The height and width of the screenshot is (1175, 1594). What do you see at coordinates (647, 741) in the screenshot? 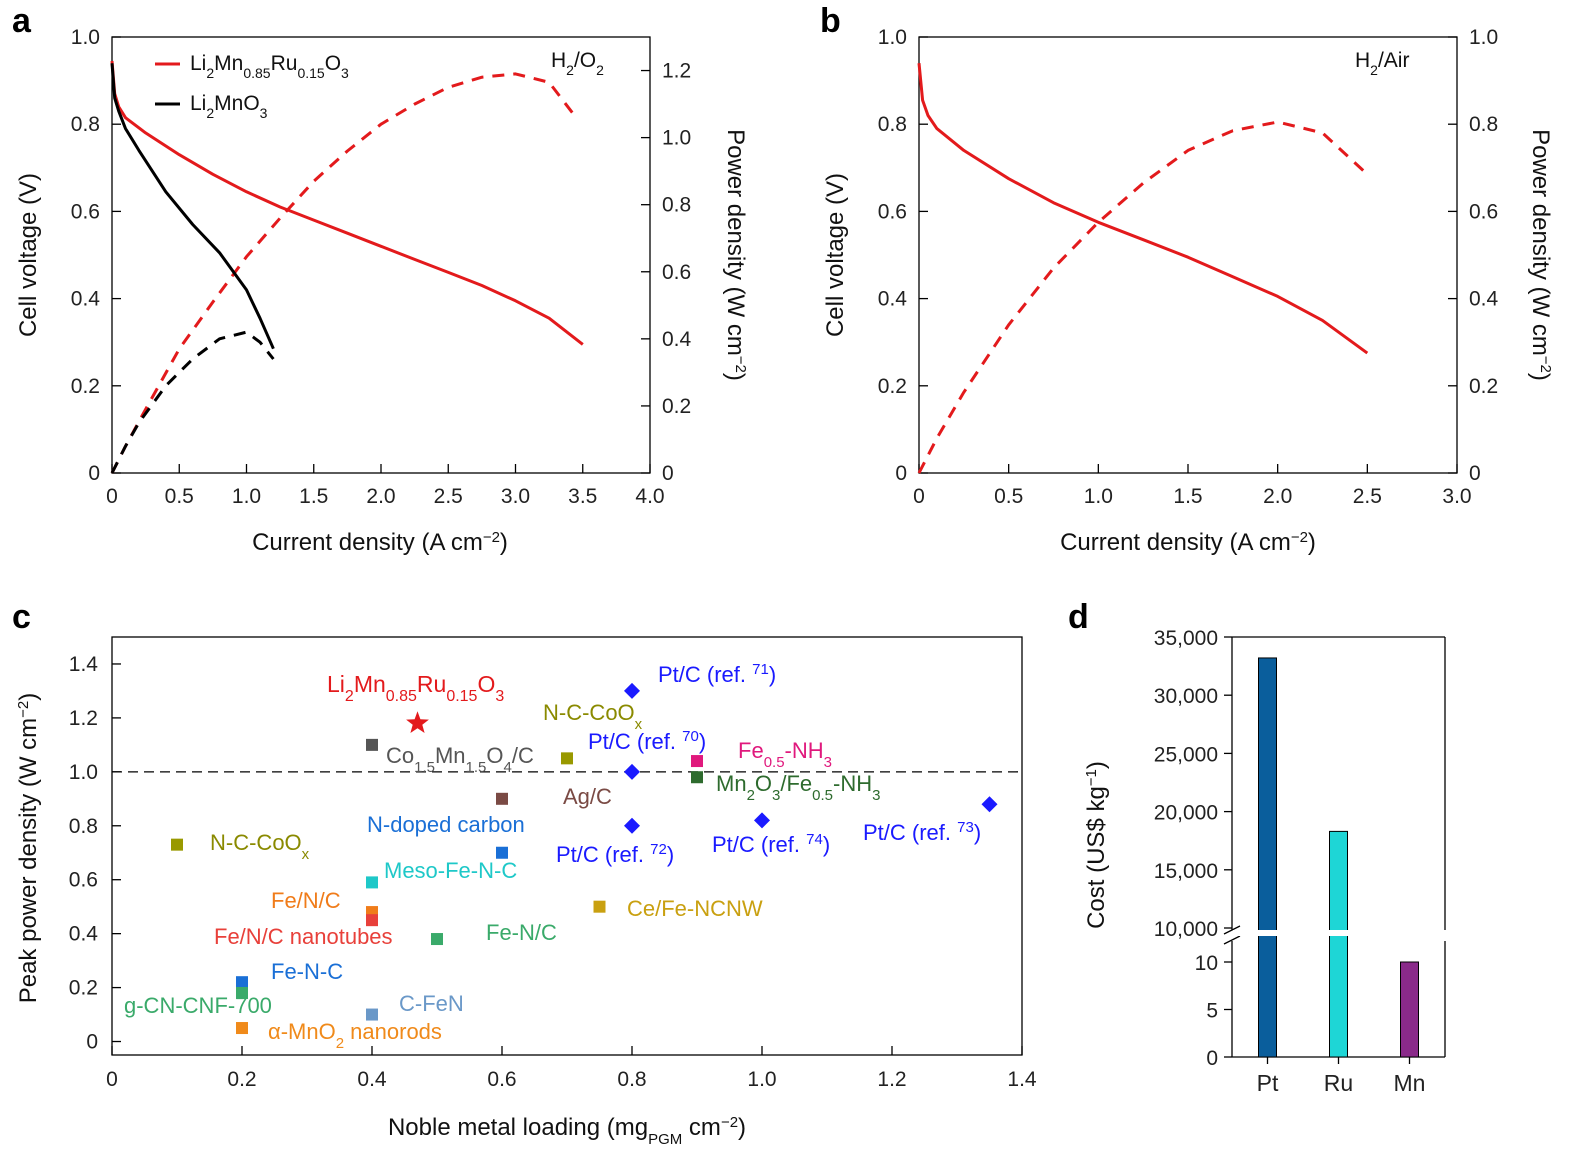
I see `point-label-ptc-70: Pt/C (ref. 70)` at bounding box center [647, 741].